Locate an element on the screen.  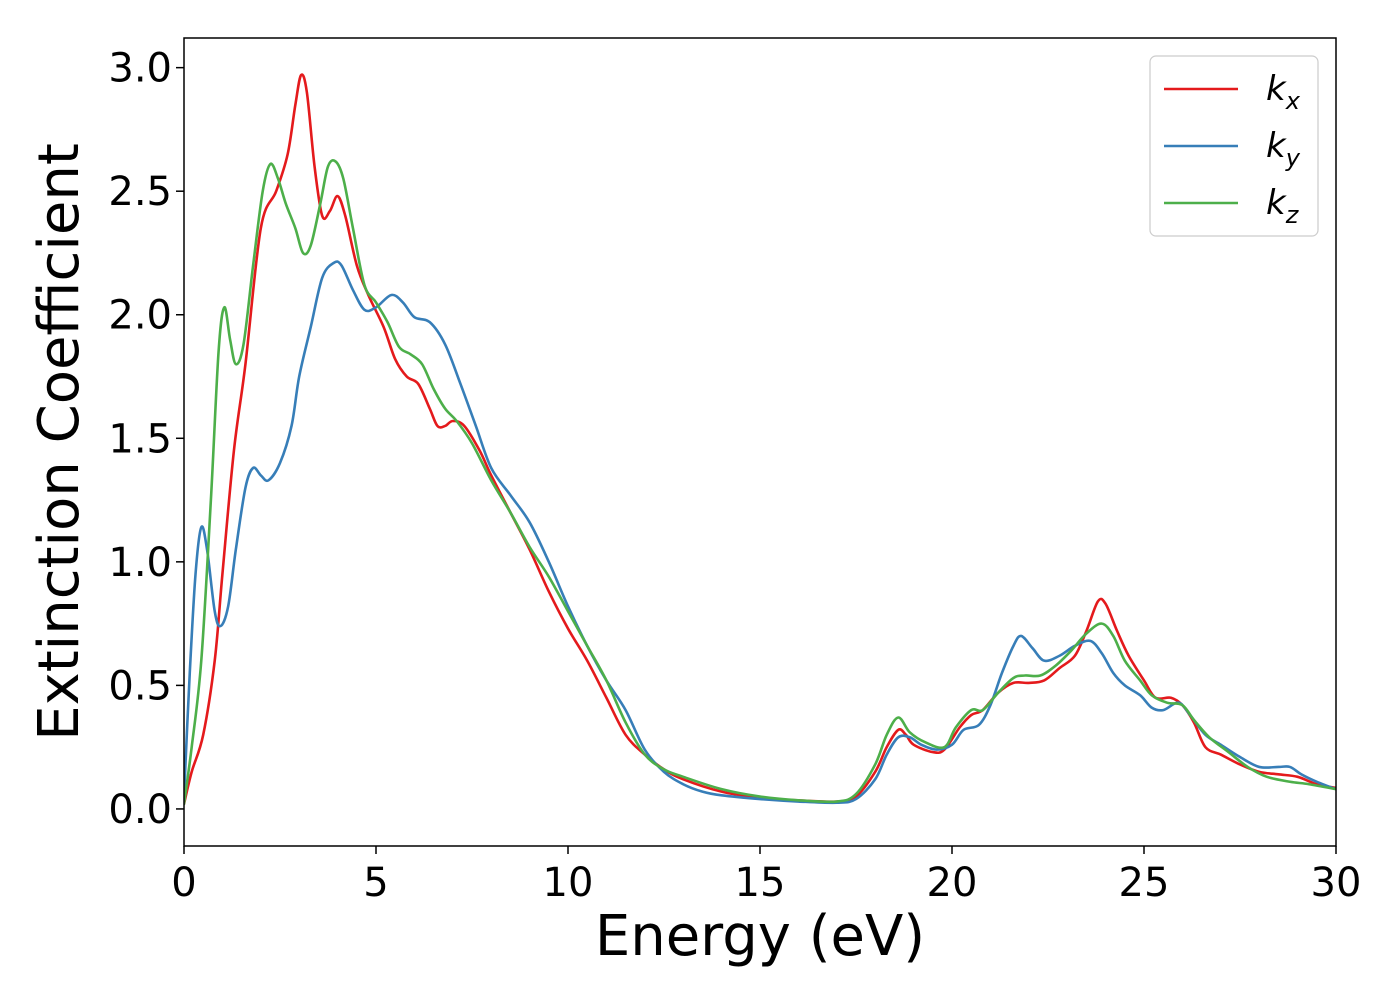
x-tick-label: 15 is located at coordinates (760, 883).